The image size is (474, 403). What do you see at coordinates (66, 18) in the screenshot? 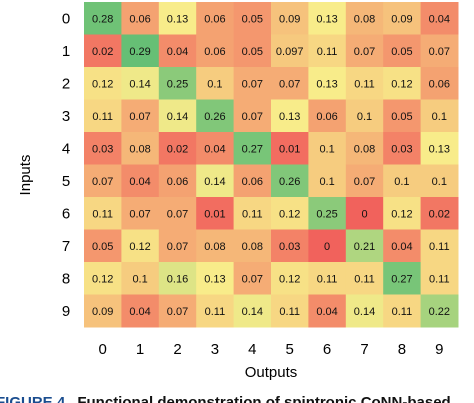
I see `y-tick-label: 0` at bounding box center [66, 18].